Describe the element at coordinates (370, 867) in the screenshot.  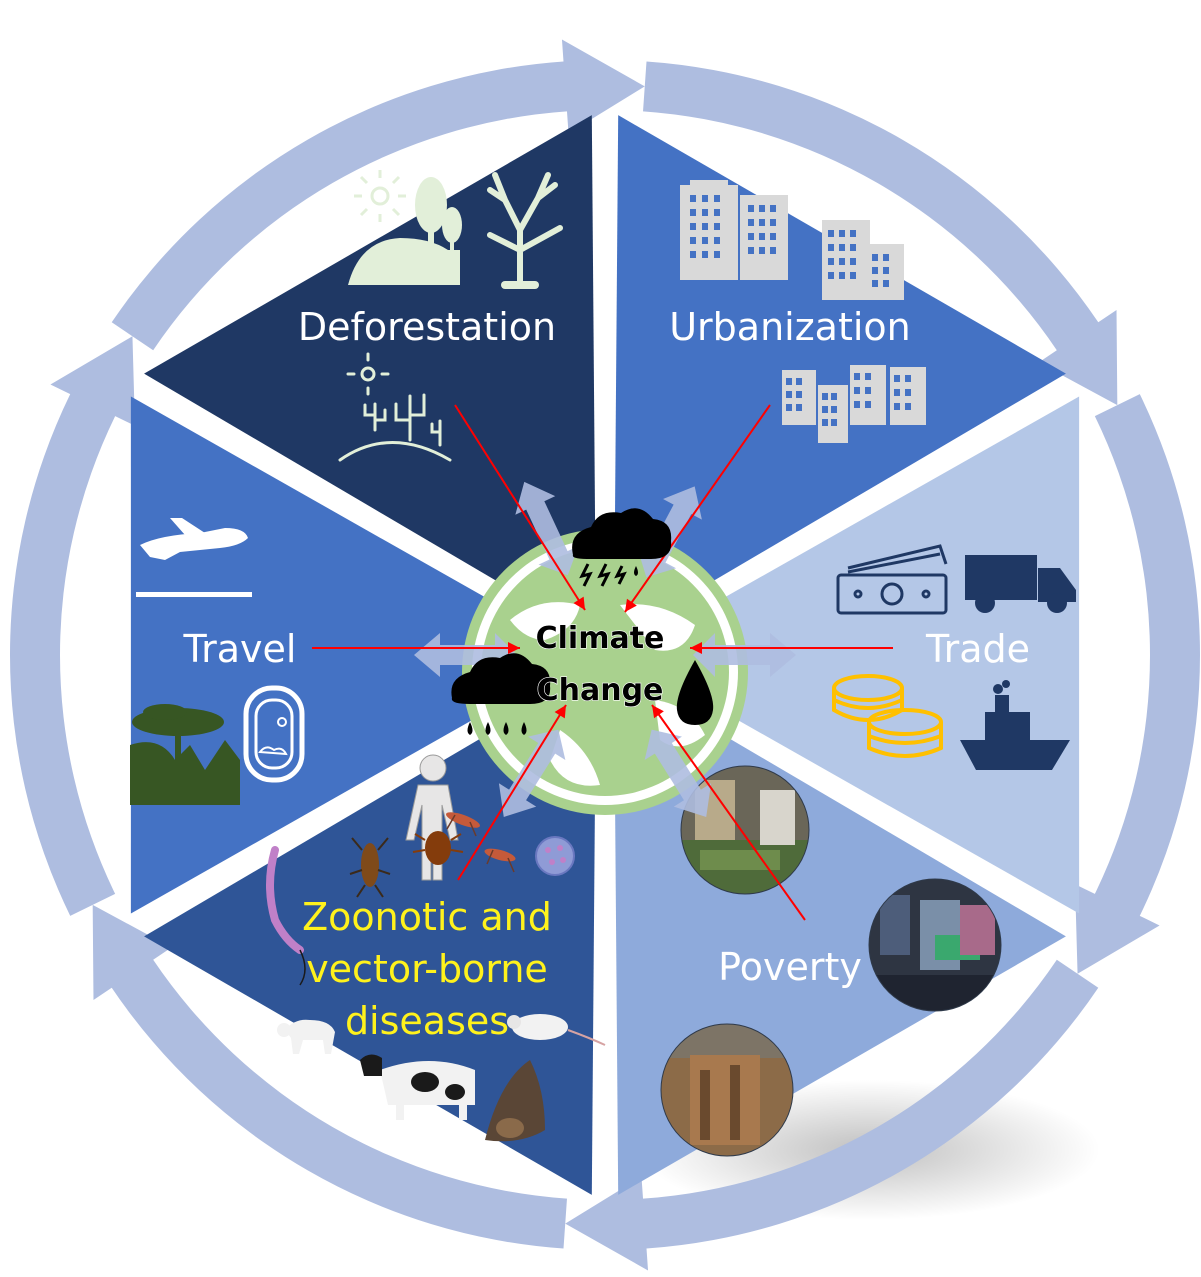
I see `bug-icon` at that location.